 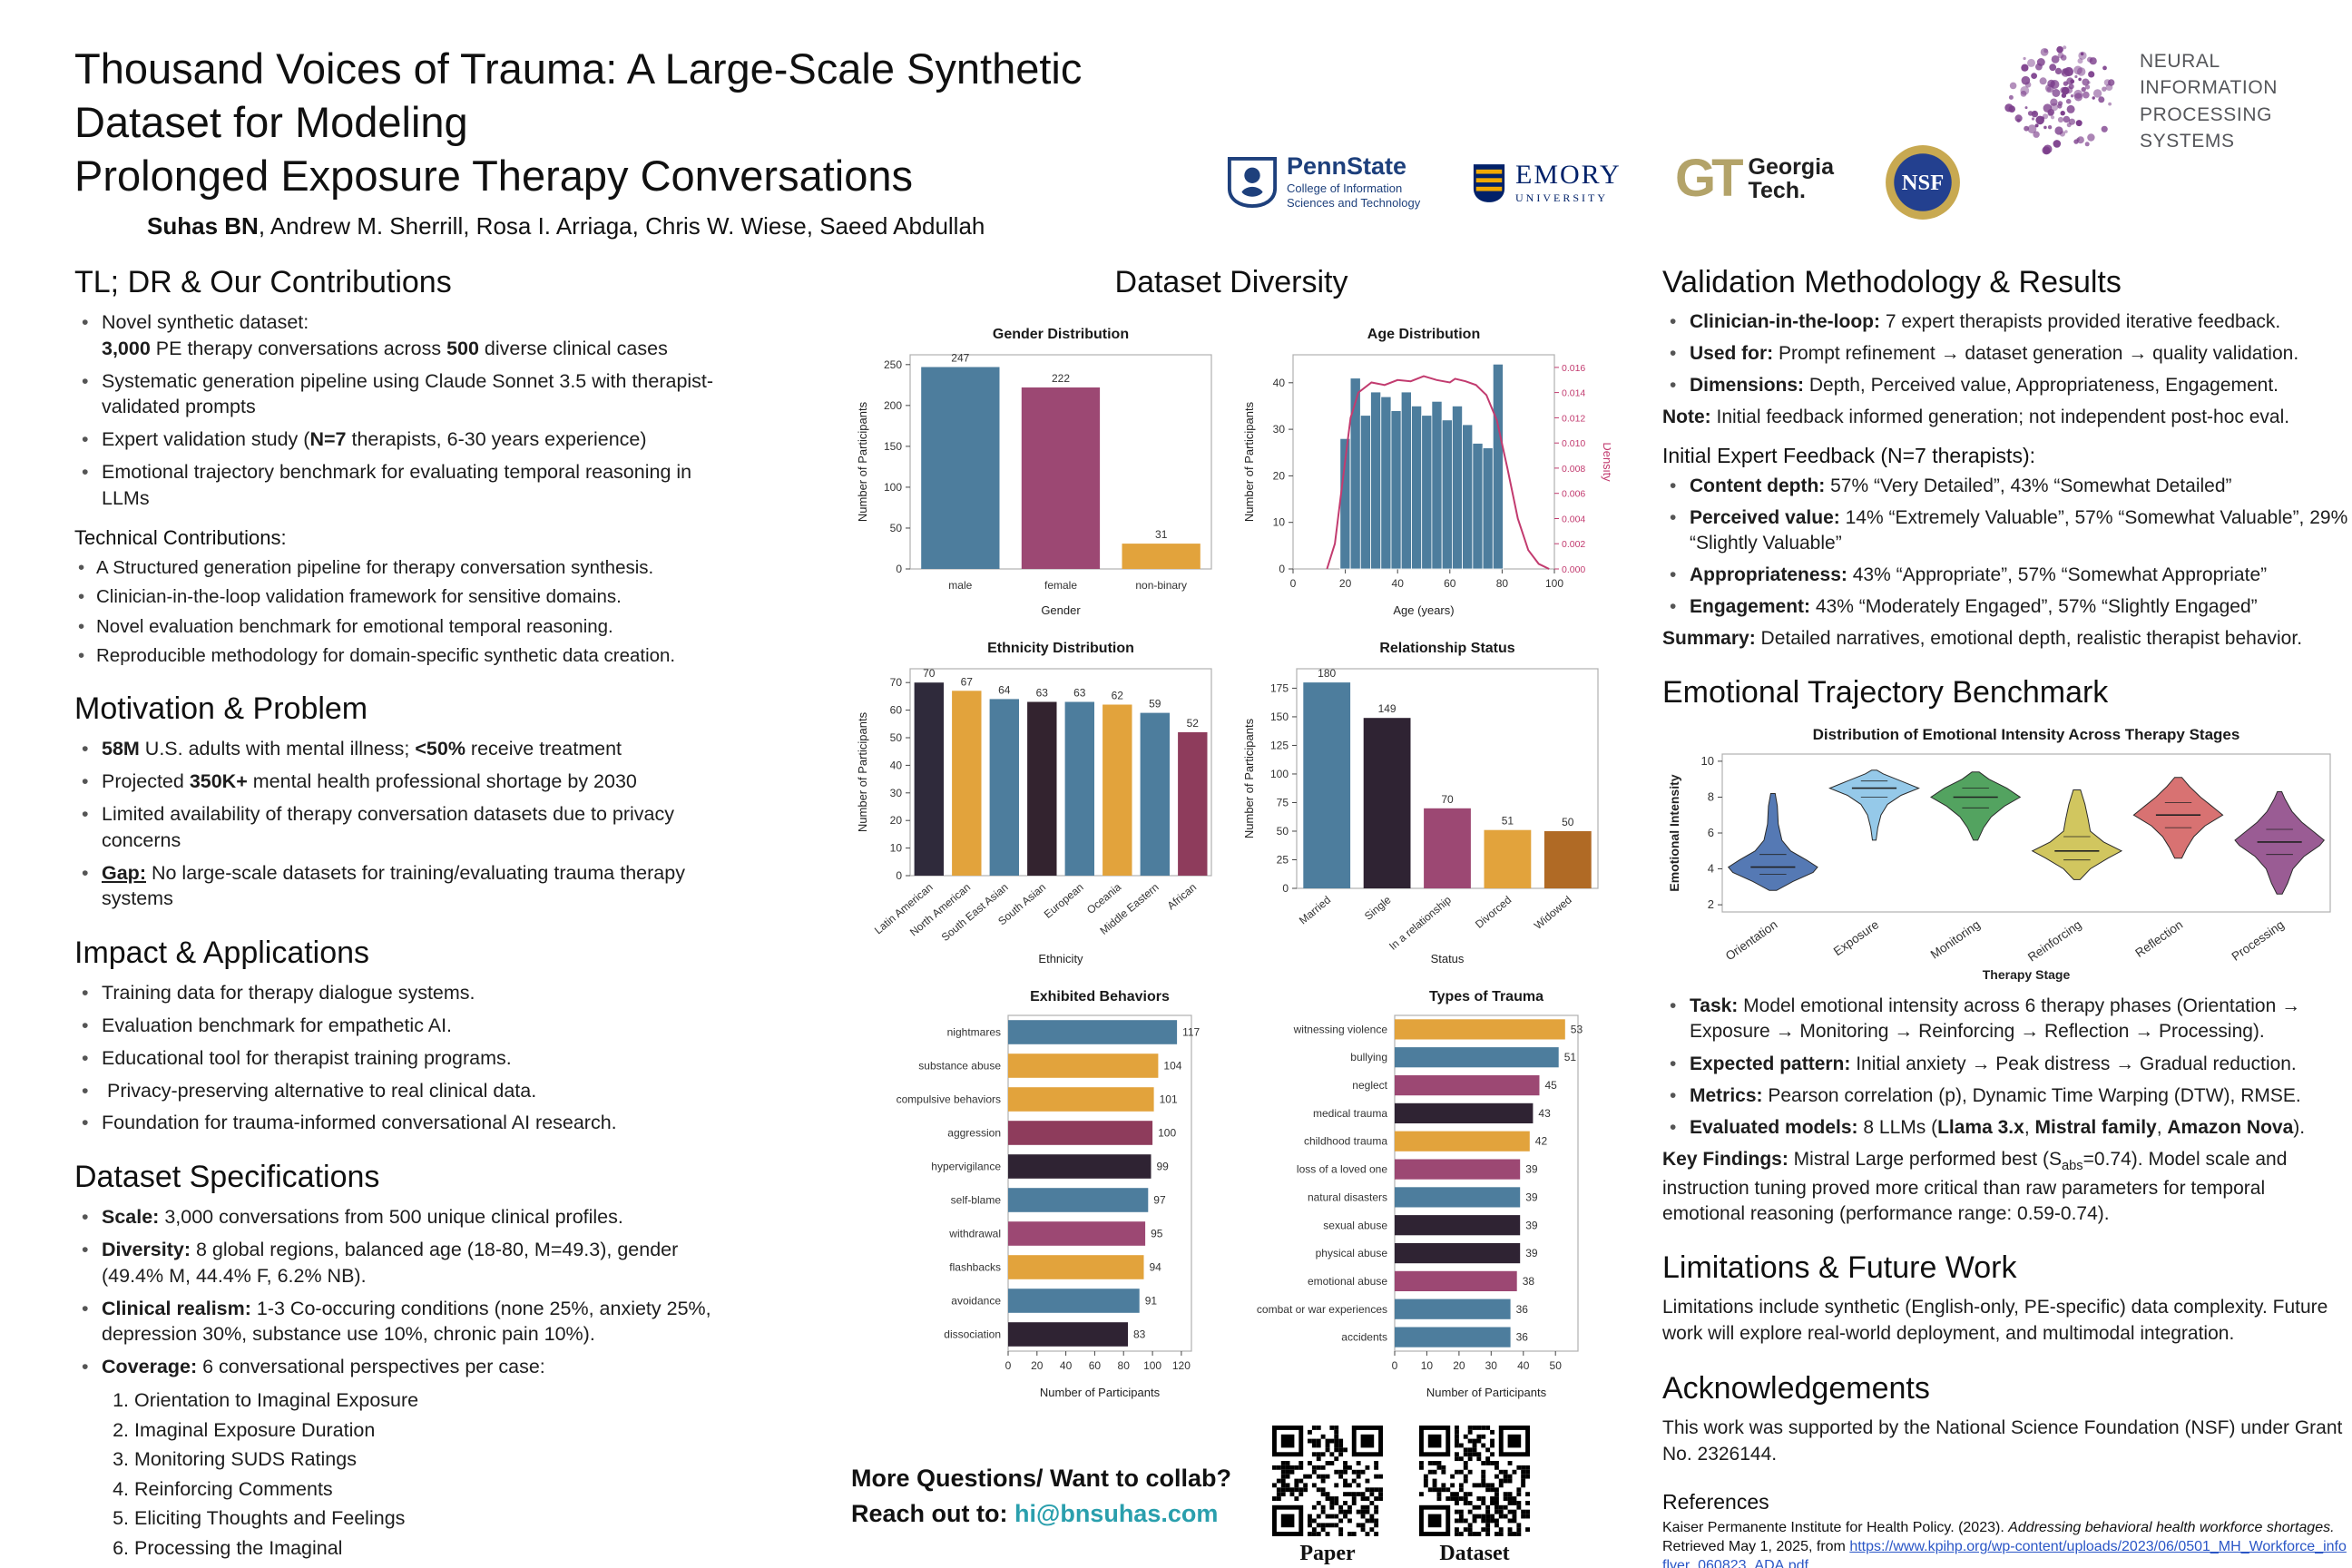 What do you see at coordinates (1573, 443) in the screenshot?
I see `svg-text: 0.010` at bounding box center [1573, 443].